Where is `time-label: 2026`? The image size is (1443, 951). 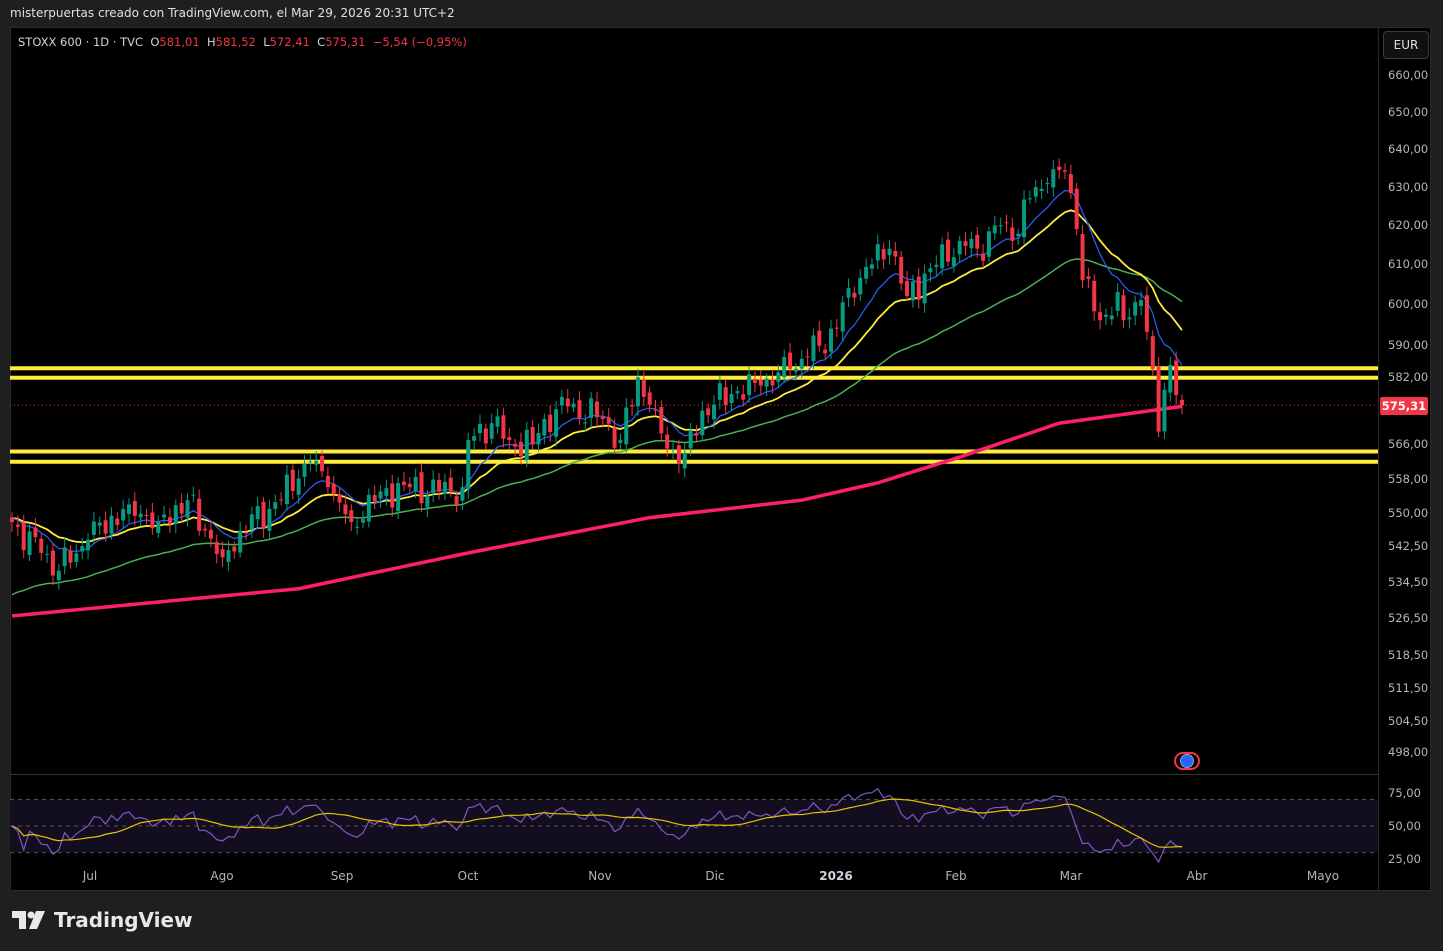 time-label: 2026 is located at coordinates (836, 876).